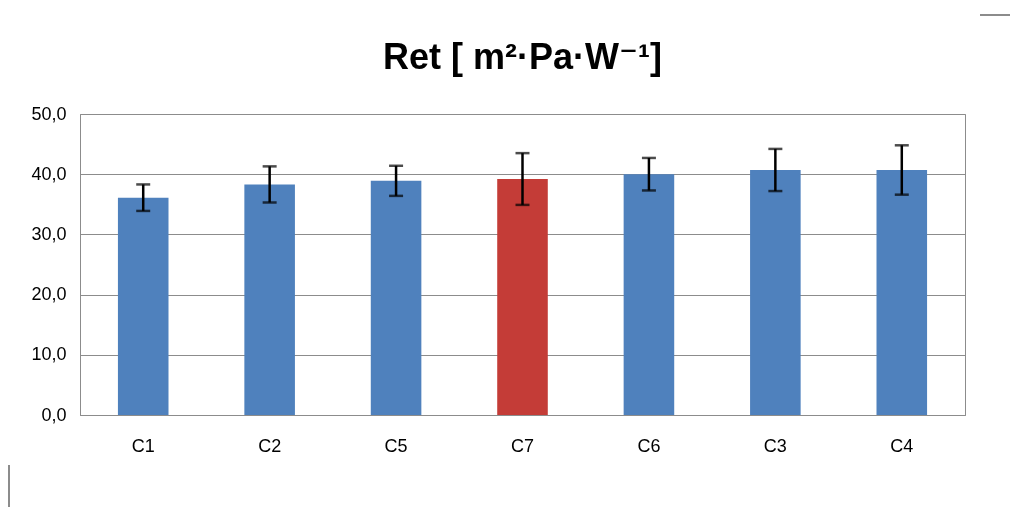  What do you see at coordinates (902, 445) in the screenshot?
I see `x-tick-label: C4` at bounding box center [902, 445].